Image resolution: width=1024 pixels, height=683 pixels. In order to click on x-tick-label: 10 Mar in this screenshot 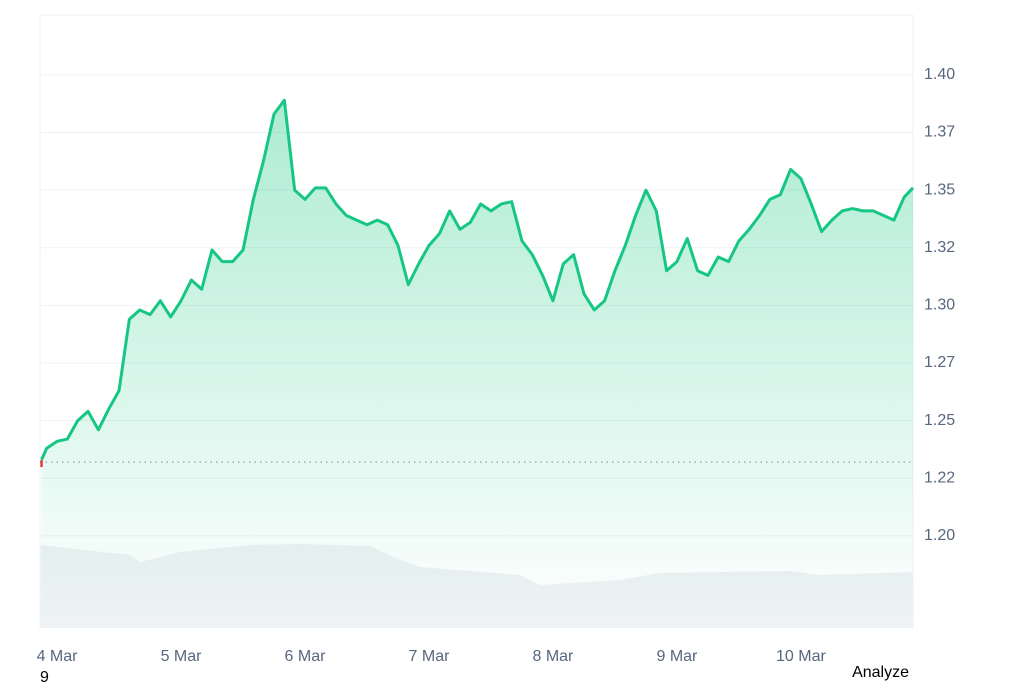, I will do `click(801, 656)`.